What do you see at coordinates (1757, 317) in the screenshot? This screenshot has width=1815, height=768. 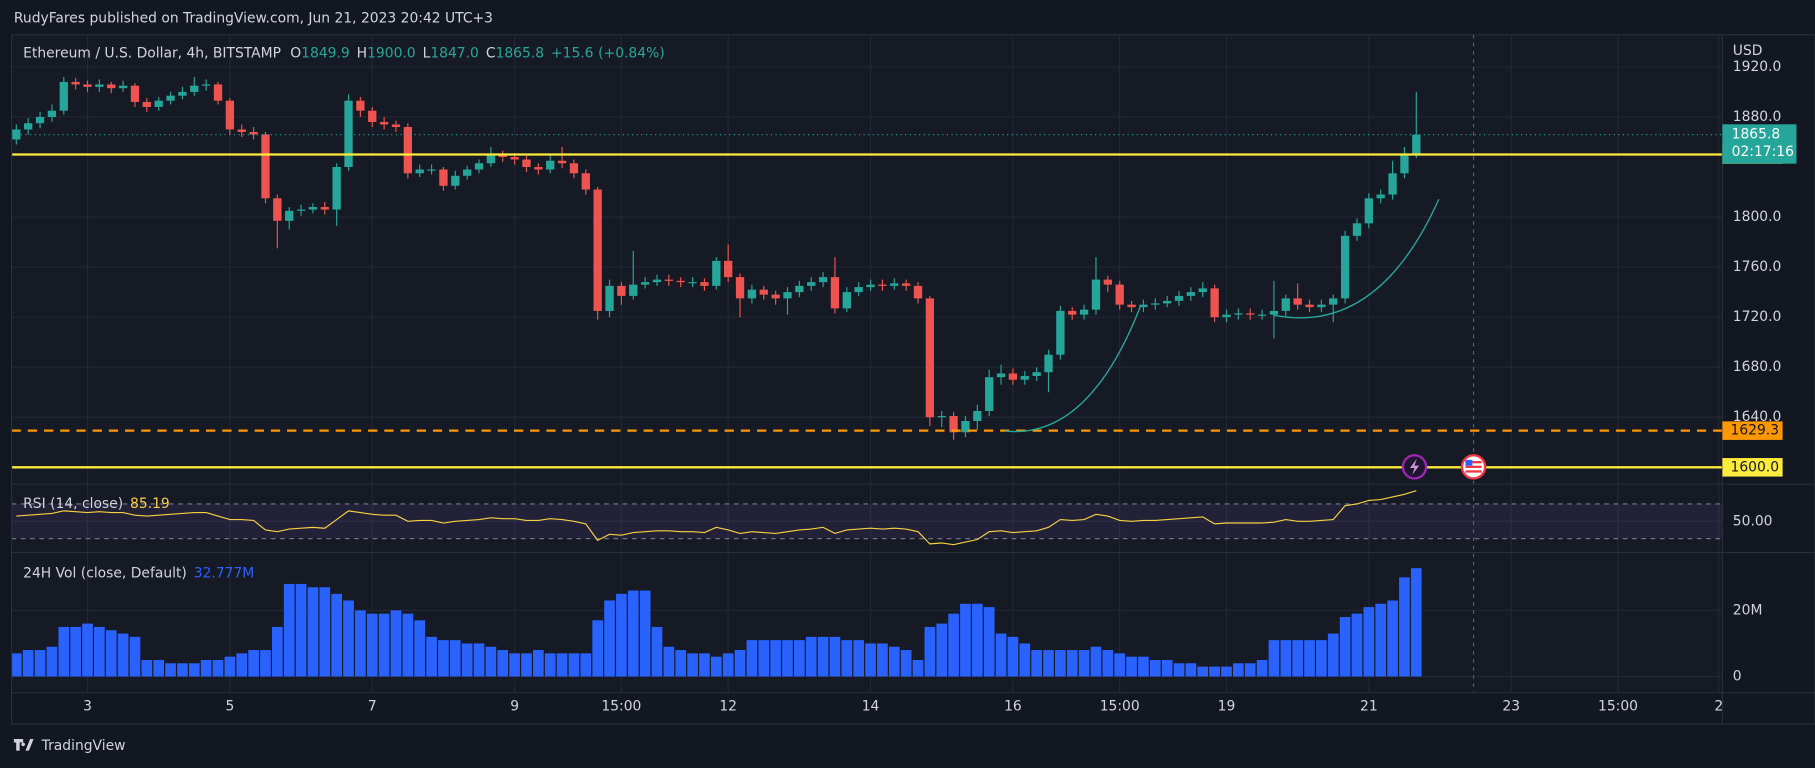 I see `y-tick-label: 1720.0` at bounding box center [1757, 317].